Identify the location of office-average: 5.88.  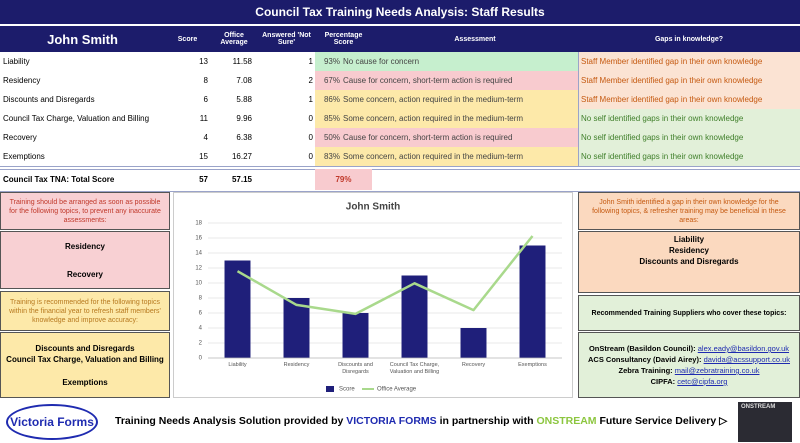
(244, 99).